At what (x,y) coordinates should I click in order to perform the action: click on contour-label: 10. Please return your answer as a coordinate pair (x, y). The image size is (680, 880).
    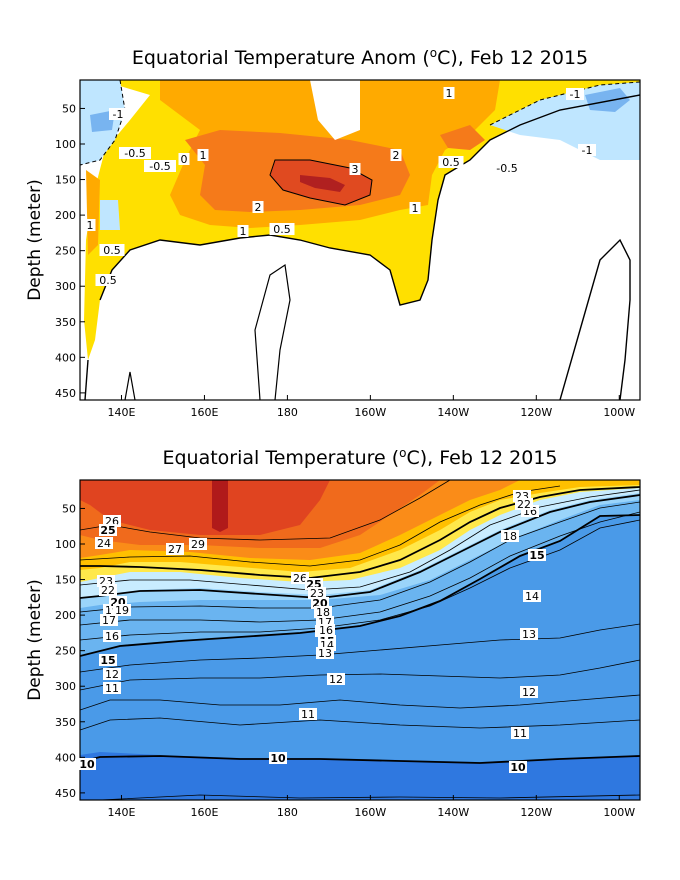
    Looking at the image, I should click on (518, 767).